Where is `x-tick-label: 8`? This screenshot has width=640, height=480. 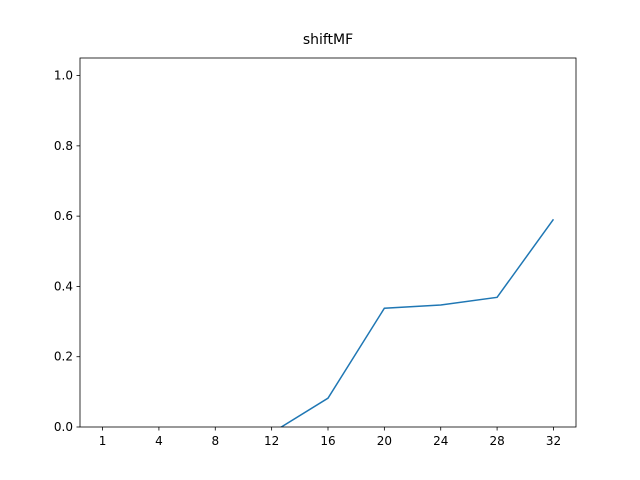
x-tick-label: 8 is located at coordinates (215, 441).